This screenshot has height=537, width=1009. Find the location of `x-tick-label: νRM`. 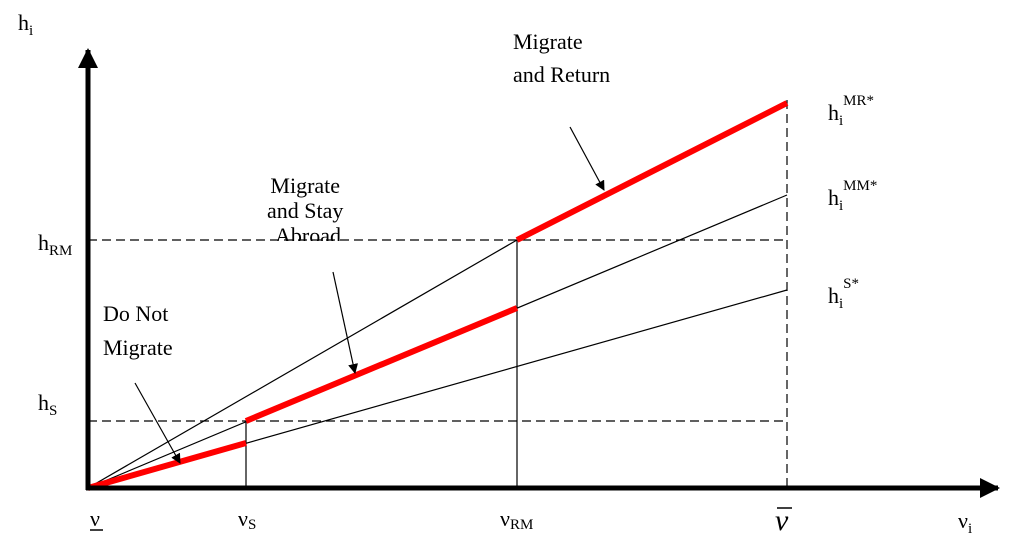

x-tick-label: νRM is located at coordinates (516, 519).